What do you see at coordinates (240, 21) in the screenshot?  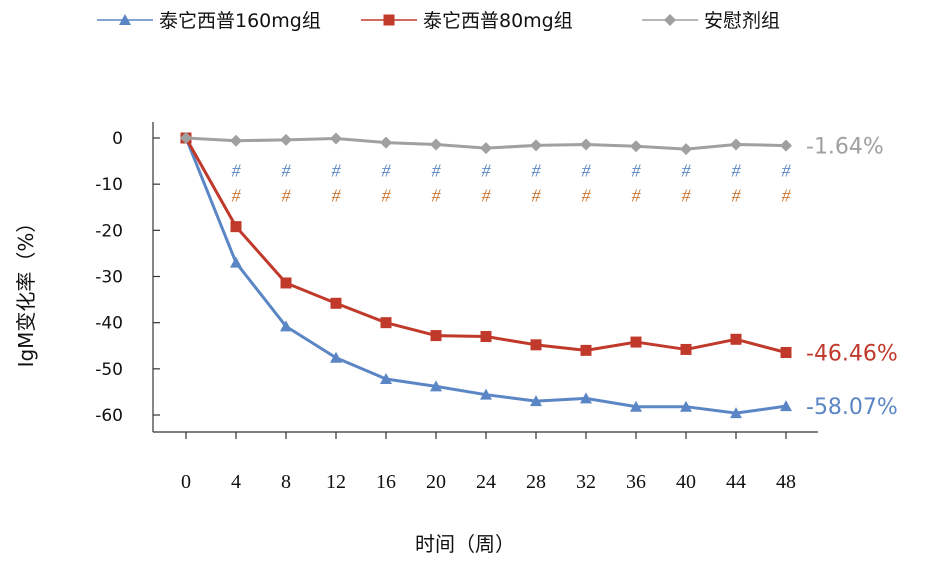 I see `legend-label: 泰它西普160mg组` at bounding box center [240, 21].